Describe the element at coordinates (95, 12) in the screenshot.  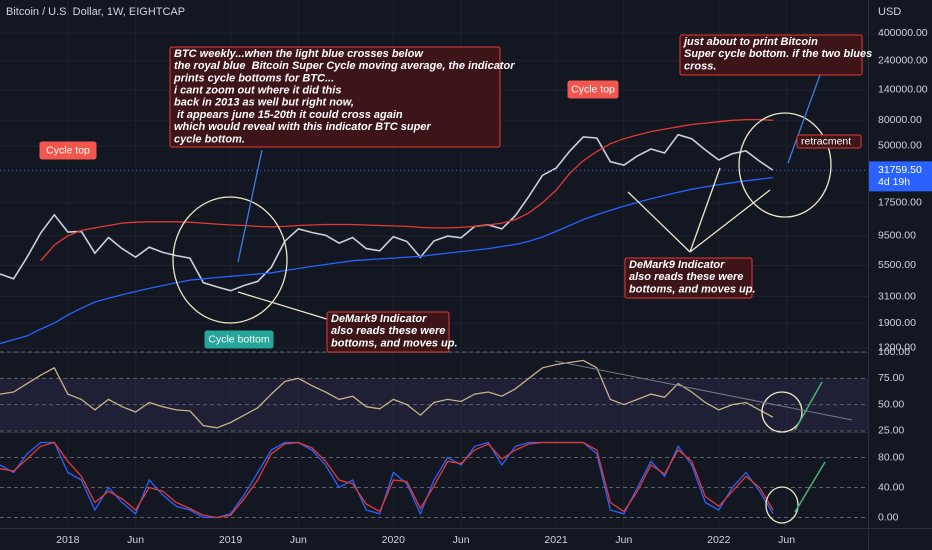
I see `chart-title: Bitcoin / U.S. Dollar, 1W, EIGHTCAP` at that location.